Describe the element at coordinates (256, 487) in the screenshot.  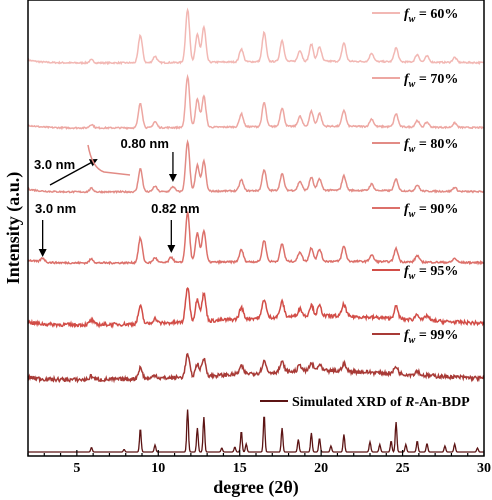
I see `x-axis-title: degree (2θ)` at that location.